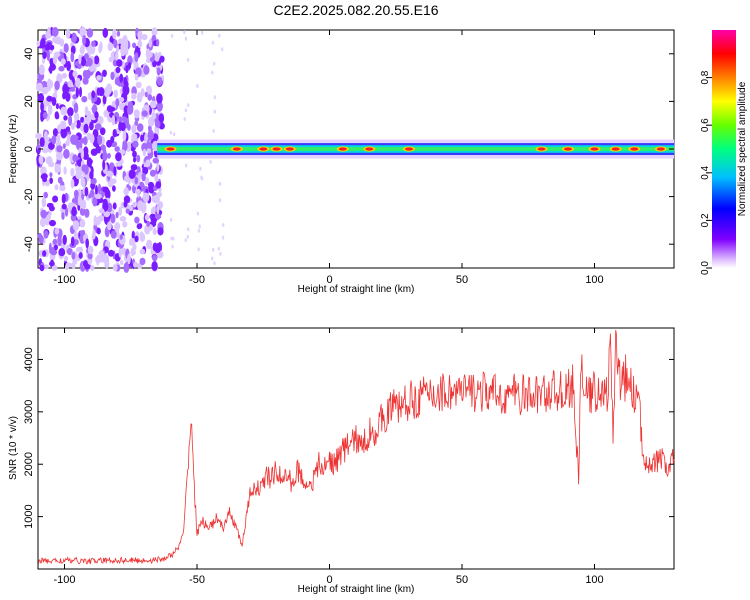 This screenshot has width=750, height=600. I want to click on y-tick-label: 1000, so click(29, 516).